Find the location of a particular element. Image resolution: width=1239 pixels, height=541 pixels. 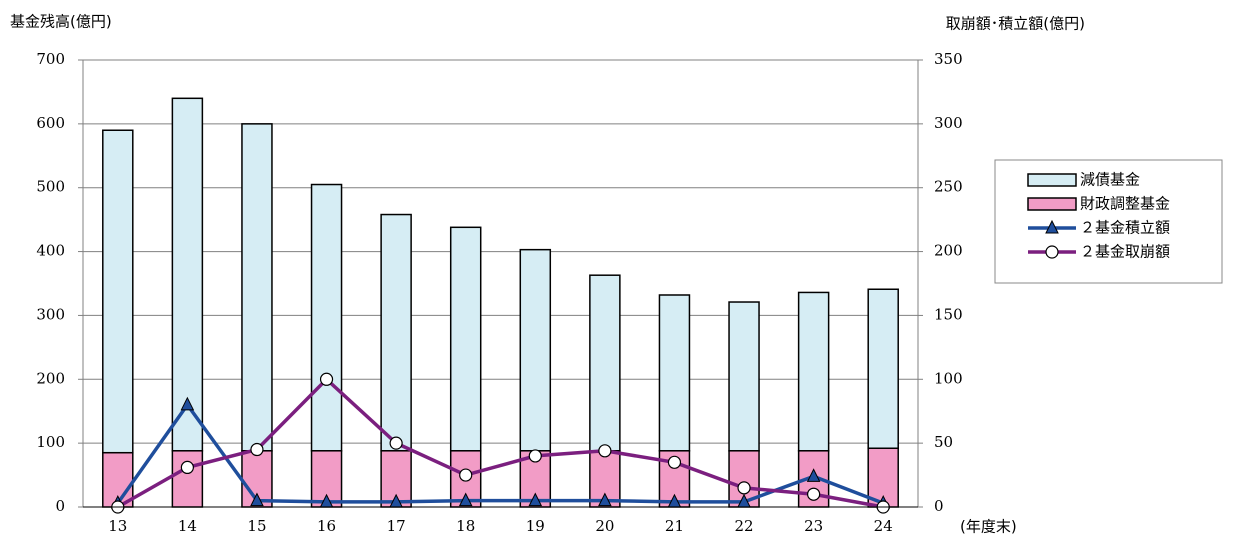

y2-tick-label: 50 is located at coordinates (943, 442).